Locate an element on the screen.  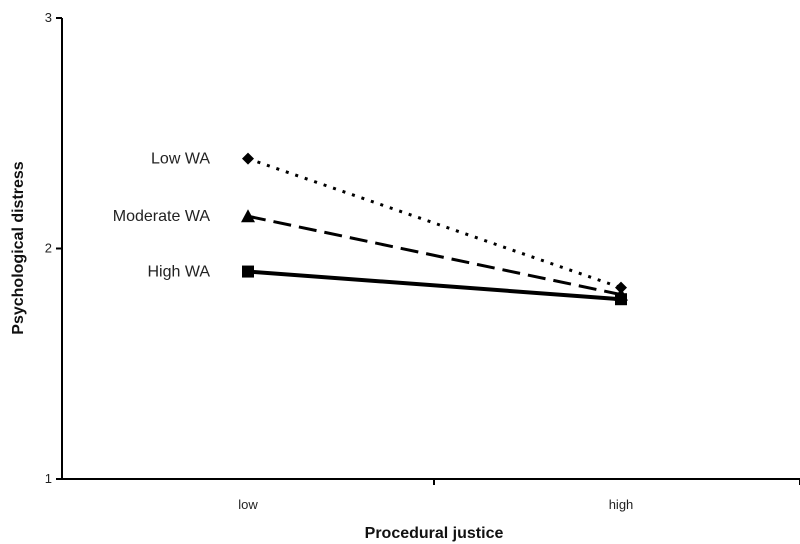
series-line-moderate-wa is located at coordinates (434, 255).